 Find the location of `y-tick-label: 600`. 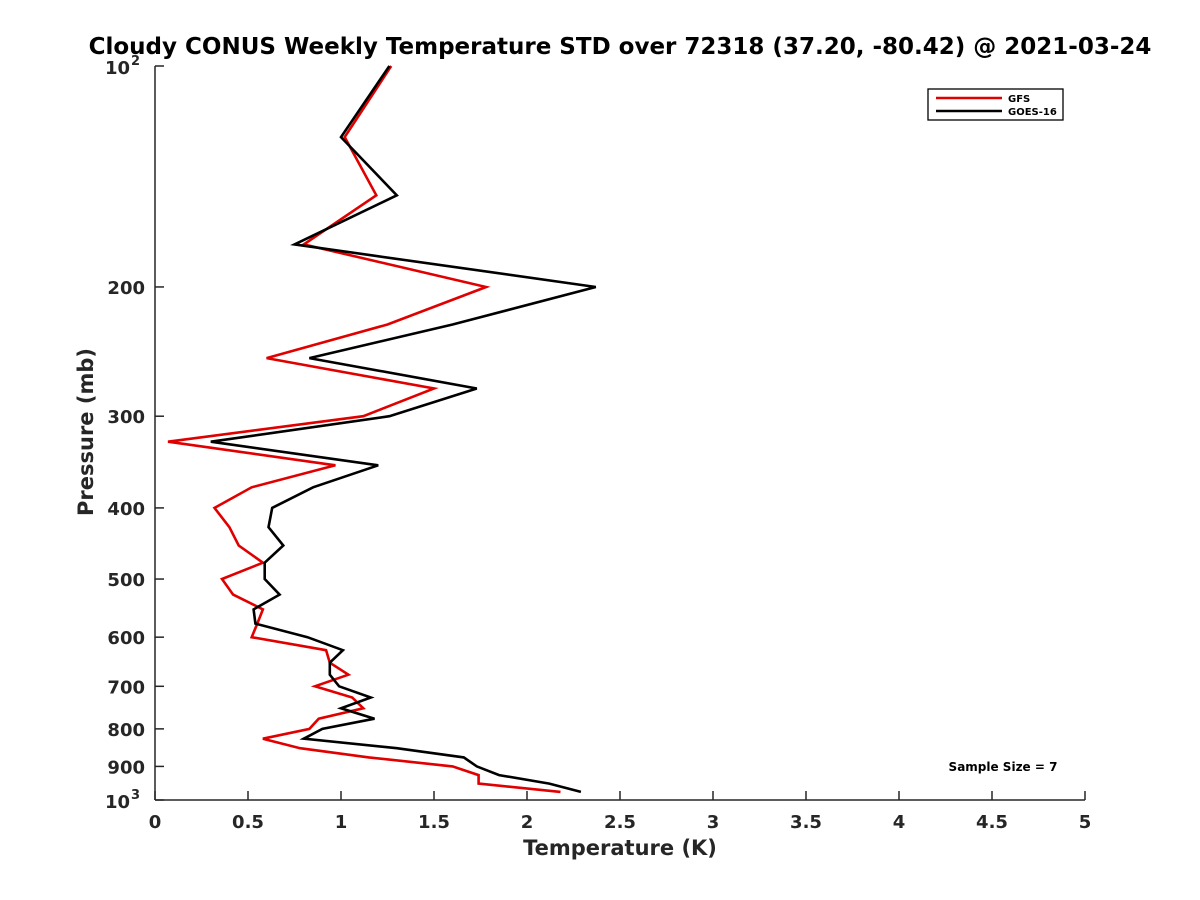

y-tick-label: 600 is located at coordinates (126, 638).